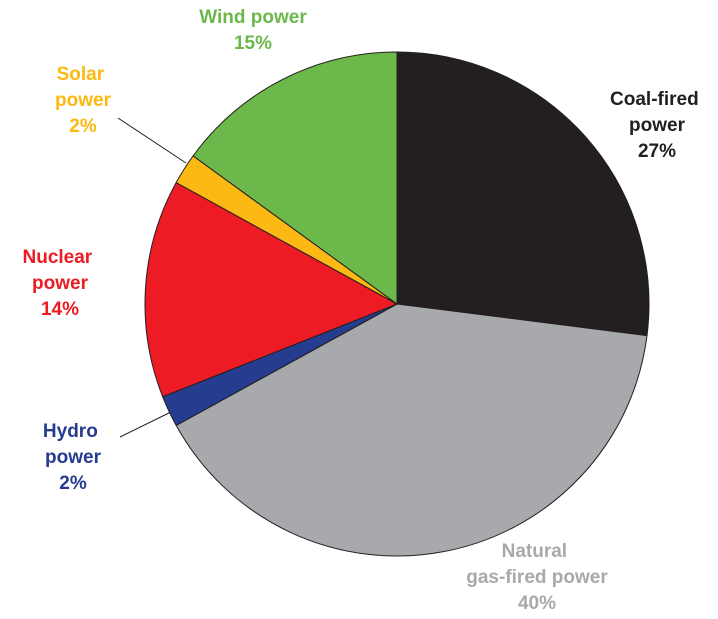 This screenshot has width=718, height=619. Describe the element at coordinates (537, 551) in the screenshot. I see `label-line: Natural` at that location.